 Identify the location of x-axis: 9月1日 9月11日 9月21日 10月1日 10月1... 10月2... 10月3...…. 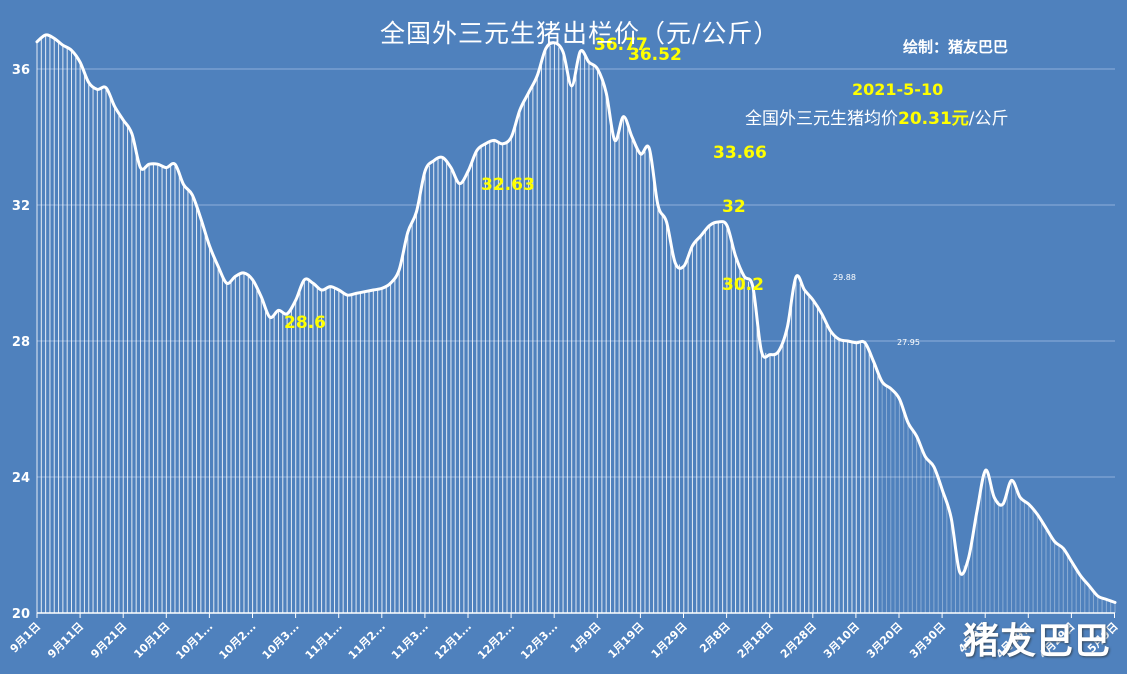
(564, 637).